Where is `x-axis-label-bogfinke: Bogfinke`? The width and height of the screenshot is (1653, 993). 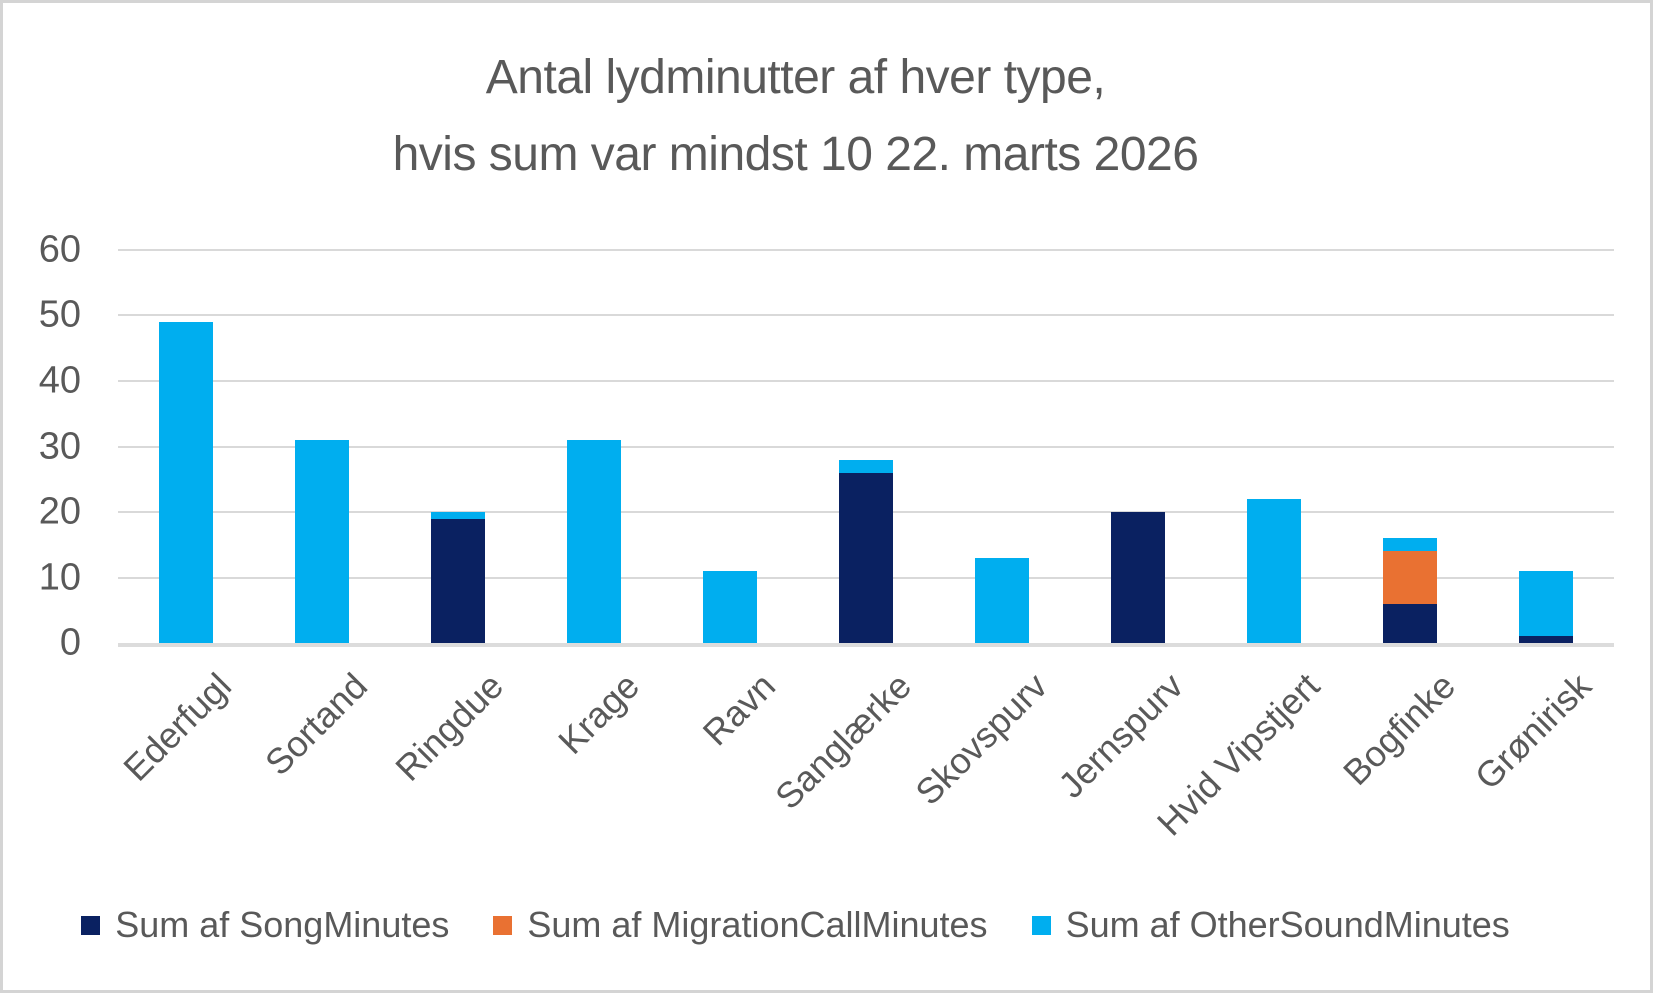 x-axis-label-bogfinke: Bogfinke is located at coordinates (1398, 729).